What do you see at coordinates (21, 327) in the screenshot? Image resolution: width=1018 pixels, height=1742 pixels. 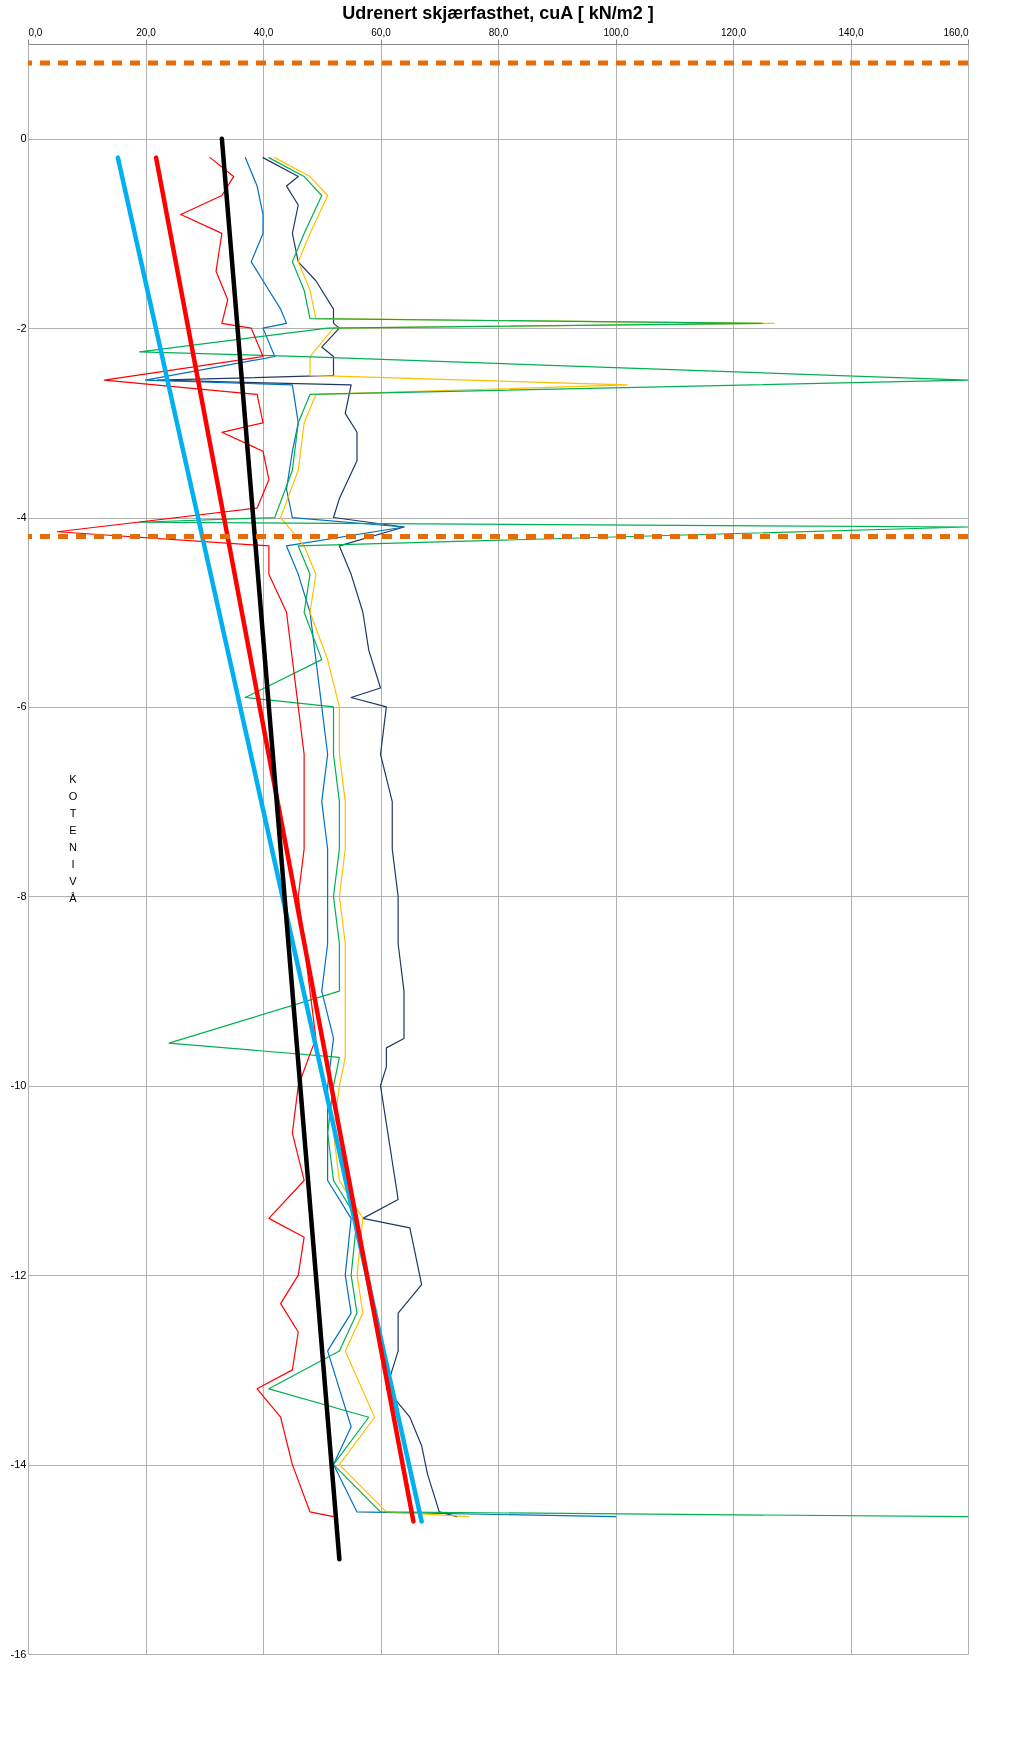 I see `y-tick-label: -2` at bounding box center [21, 327].